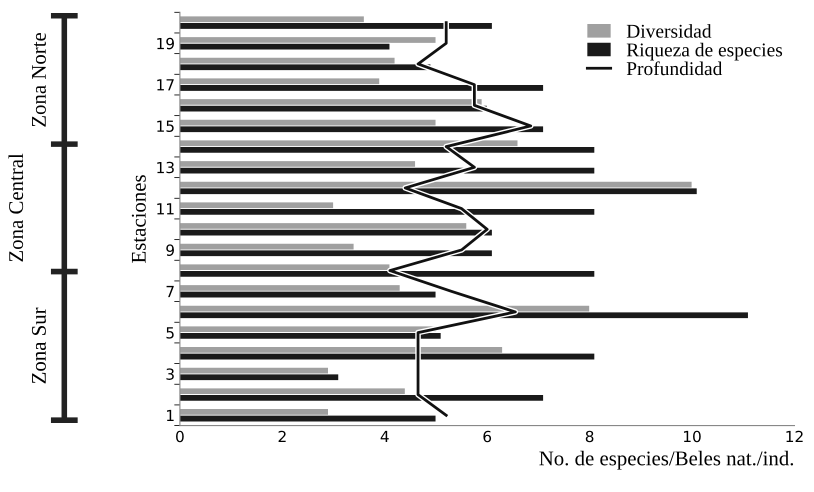 Image resolution: width=814 pixels, height=492 pixels. Describe the element at coordinates (165, 168) in the screenshot. I see `y-tick-label: 13` at that location.